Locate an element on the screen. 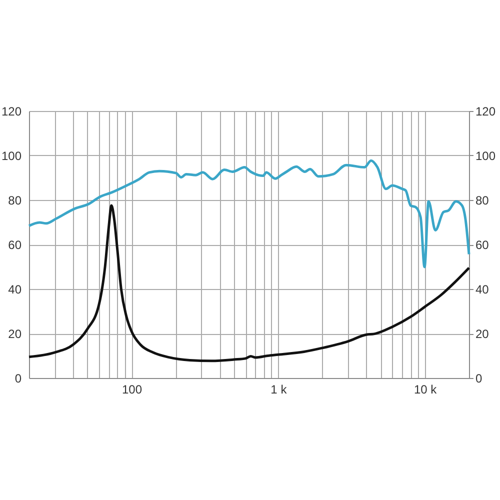 Image resolution: width=500 pixels, height=500 pixels. y2-tick-label: 60 is located at coordinates (483, 245).